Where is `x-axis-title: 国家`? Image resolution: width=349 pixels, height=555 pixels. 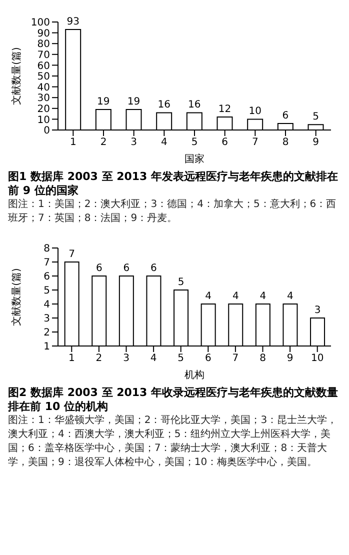
x-axis-title: 国家 is located at coordinates (194, 159).